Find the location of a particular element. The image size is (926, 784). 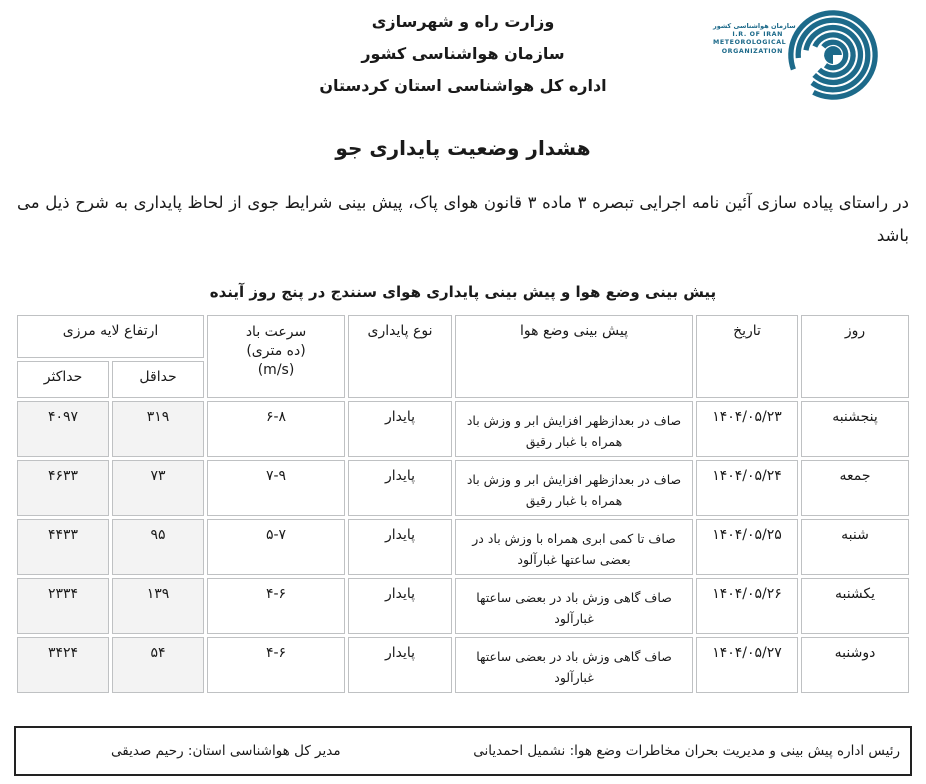

cell-max: ۳۴۲۴ is located at coordinates (63, 665).